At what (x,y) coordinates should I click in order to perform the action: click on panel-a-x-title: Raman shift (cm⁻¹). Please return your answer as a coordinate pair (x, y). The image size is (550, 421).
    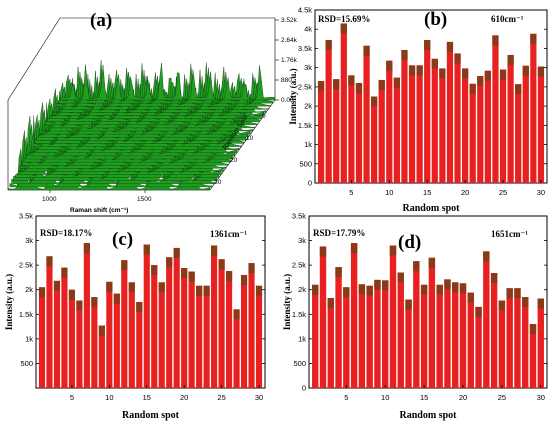
    Looking at the image, I should click on (99, 210).